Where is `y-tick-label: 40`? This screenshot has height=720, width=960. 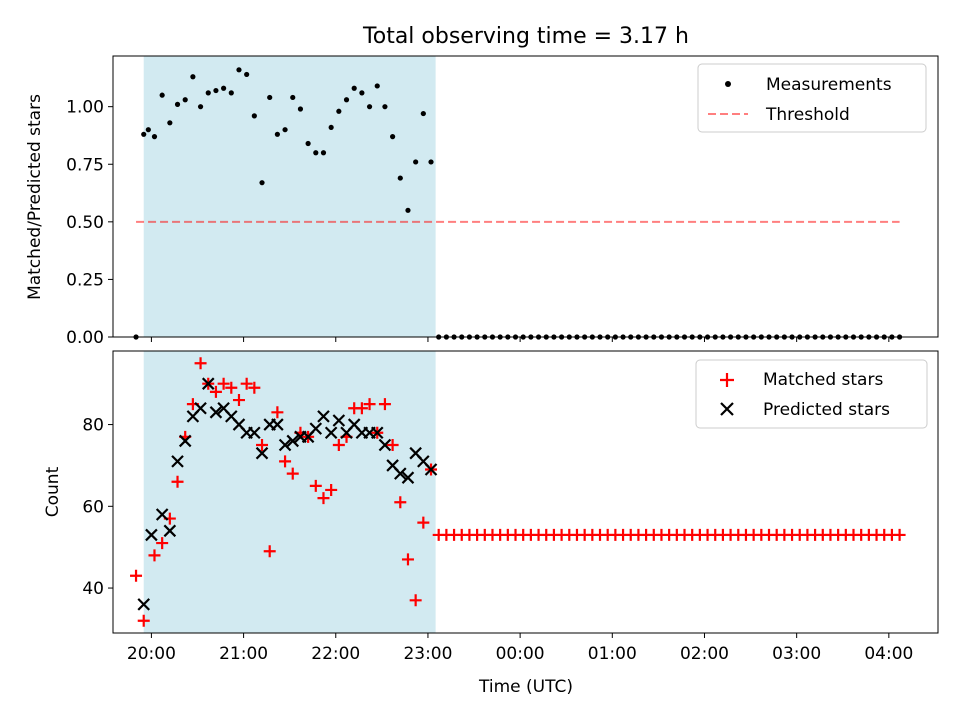 y-tick-label: 40 is located at coordinates (93, 589).